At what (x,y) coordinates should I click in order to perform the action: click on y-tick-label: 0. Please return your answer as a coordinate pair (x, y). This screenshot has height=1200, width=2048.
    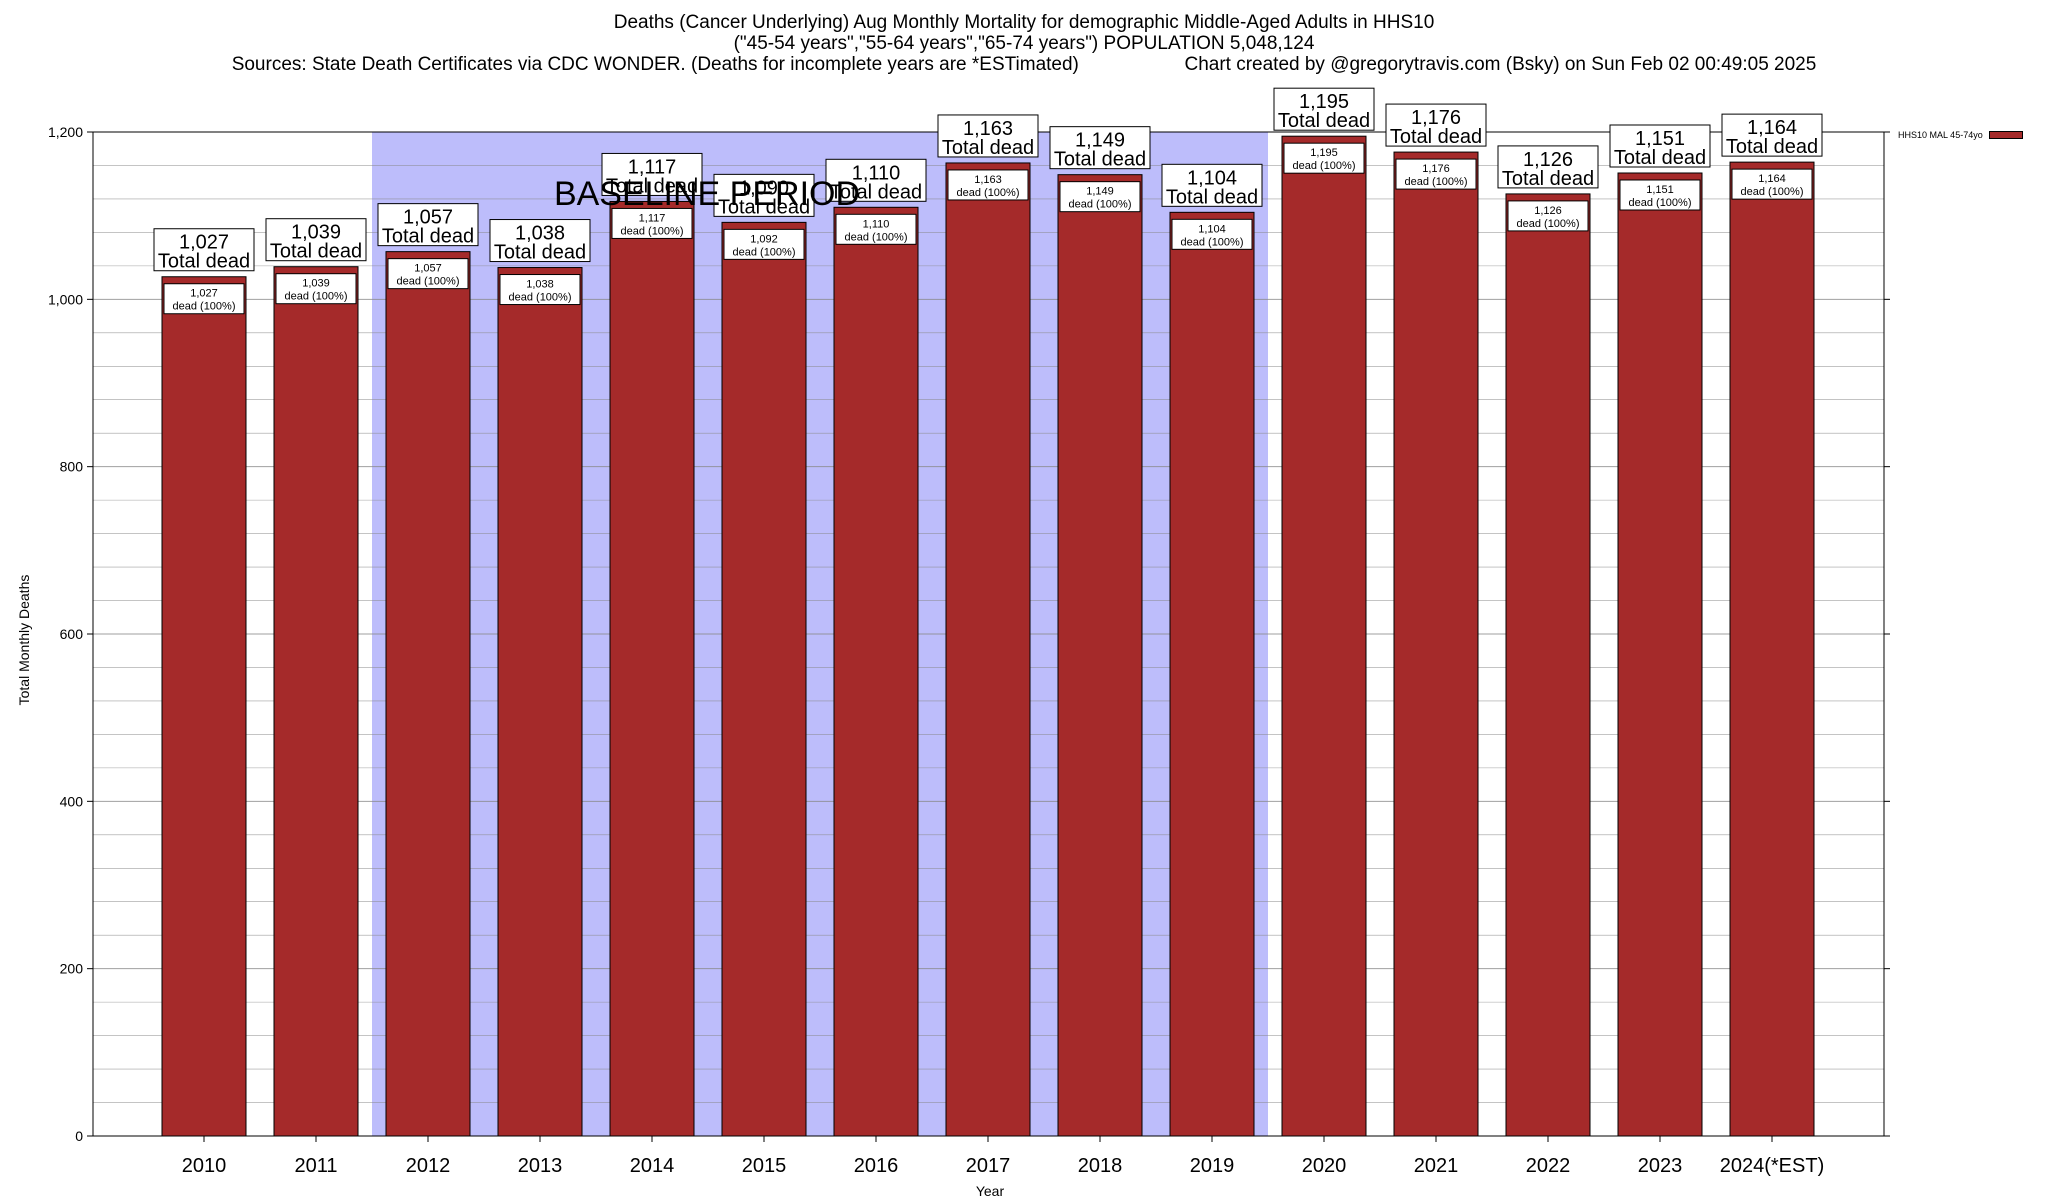
    Looking at the image, I should click on (79, 1136).